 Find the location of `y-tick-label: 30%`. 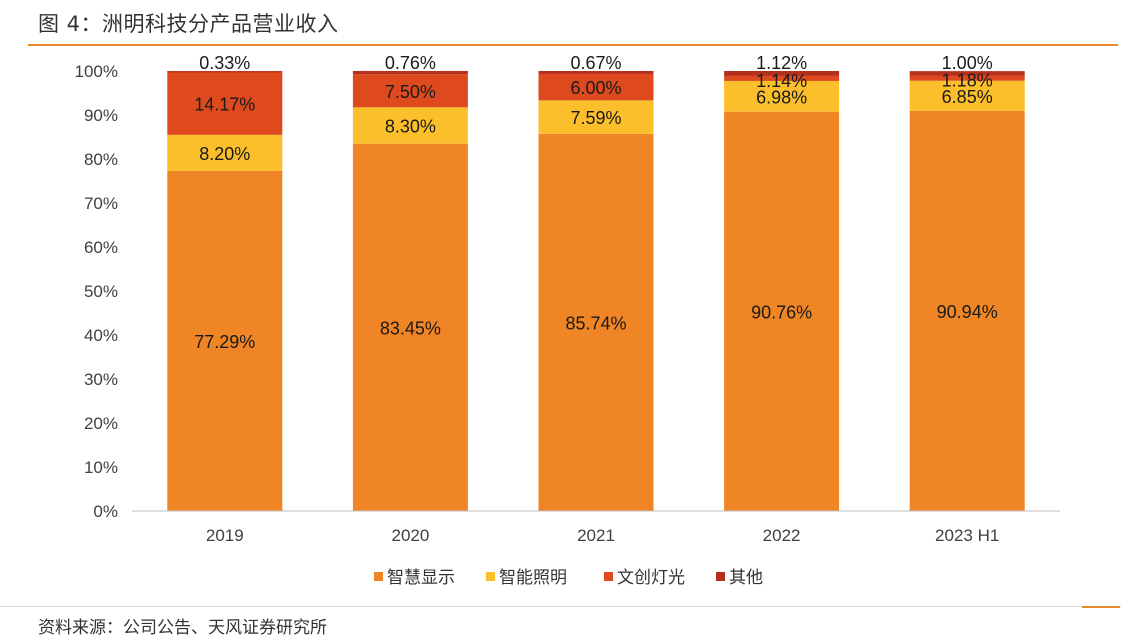

y-tick-label: 30% is located at coordinates (101, 379).